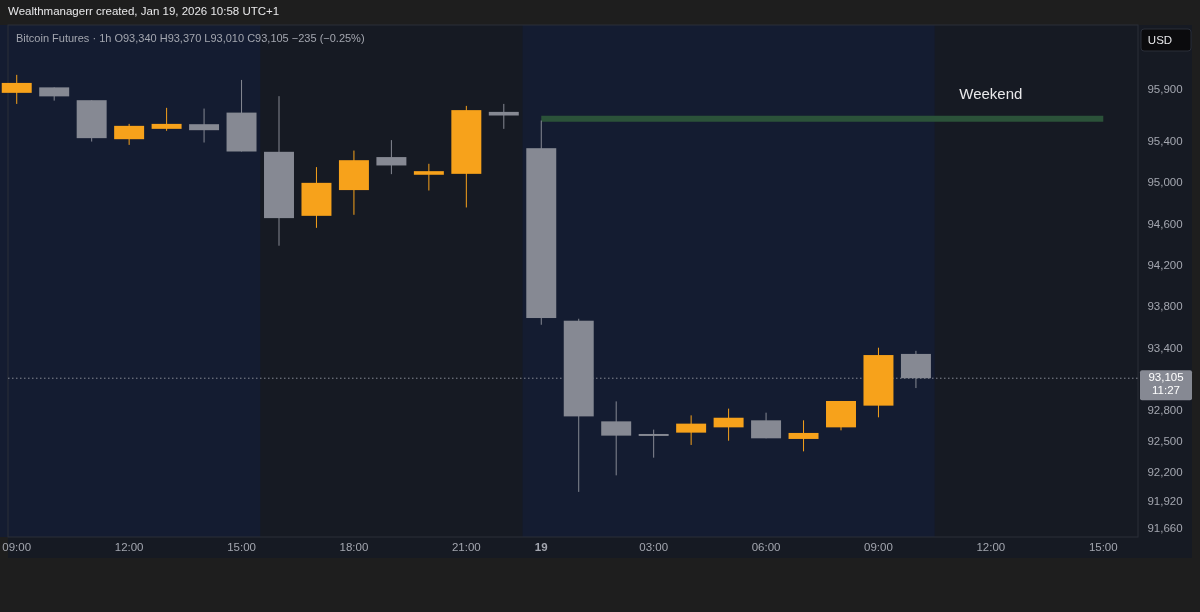 The image size is (1200, 612). I want to click on y-tick-label: 92,200, so click(1165, 471).